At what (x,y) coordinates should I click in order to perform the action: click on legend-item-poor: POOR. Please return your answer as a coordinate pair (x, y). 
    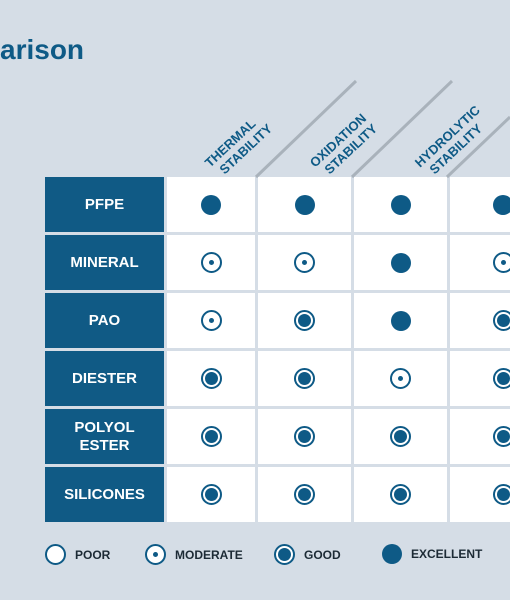
    Looking at the image, I should click on (77, 554).